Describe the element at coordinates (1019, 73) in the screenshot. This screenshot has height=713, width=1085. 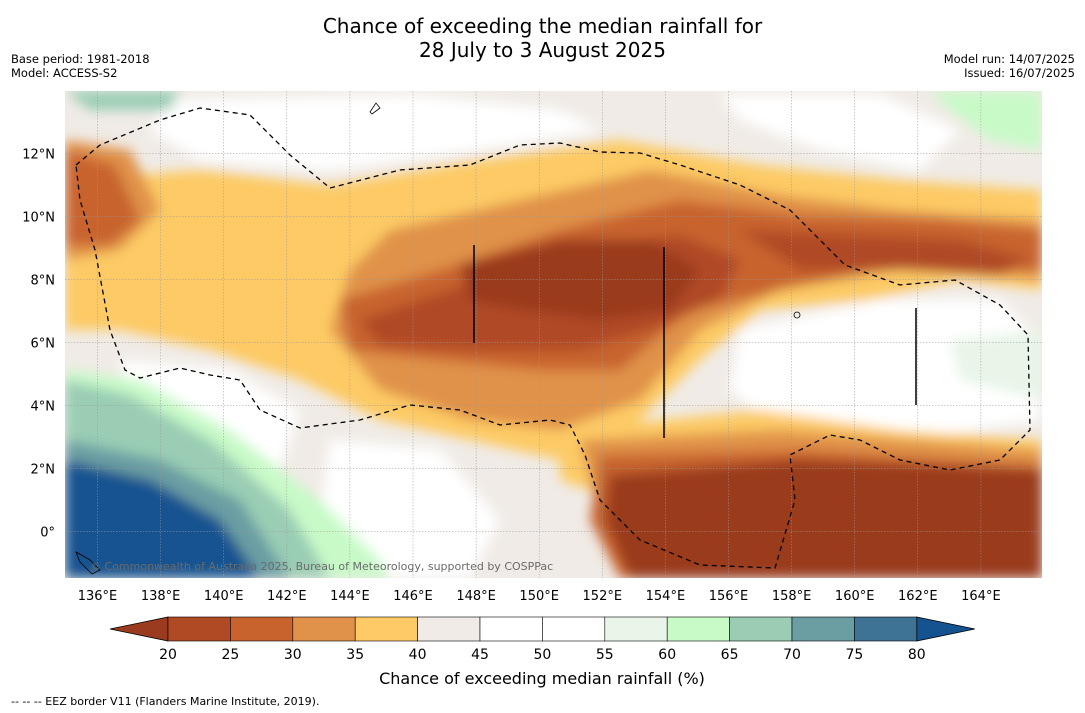
I see `issued-date: Issued: 16/07/2025` at that location.